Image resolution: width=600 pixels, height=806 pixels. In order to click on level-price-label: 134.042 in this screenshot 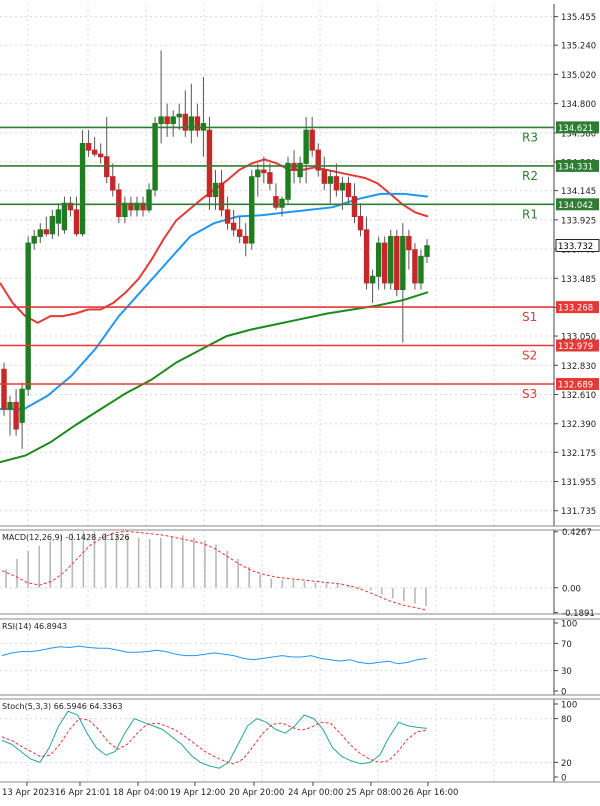, I will do `click(575, 206)`.